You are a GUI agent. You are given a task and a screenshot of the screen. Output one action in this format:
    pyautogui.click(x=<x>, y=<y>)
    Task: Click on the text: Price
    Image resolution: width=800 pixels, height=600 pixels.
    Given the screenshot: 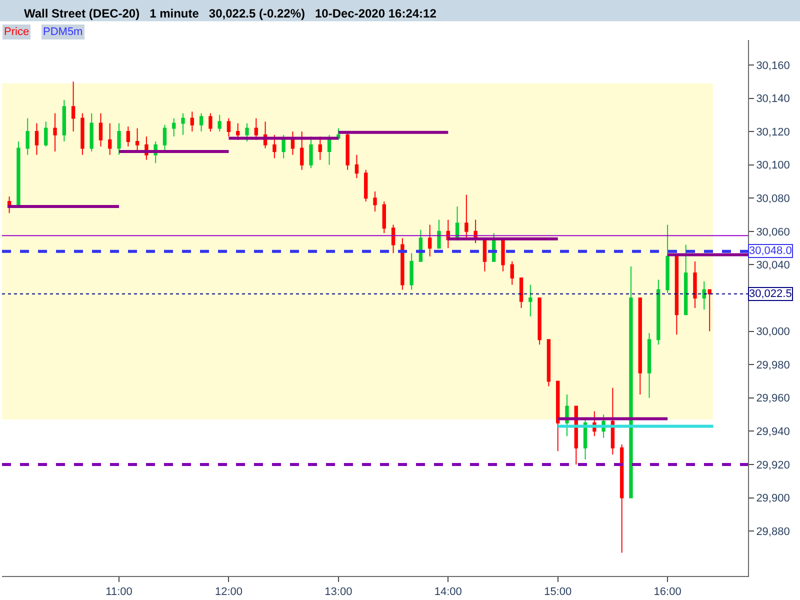 What is the action you would take?
    pyautogui.click(x=17, y=32)
    